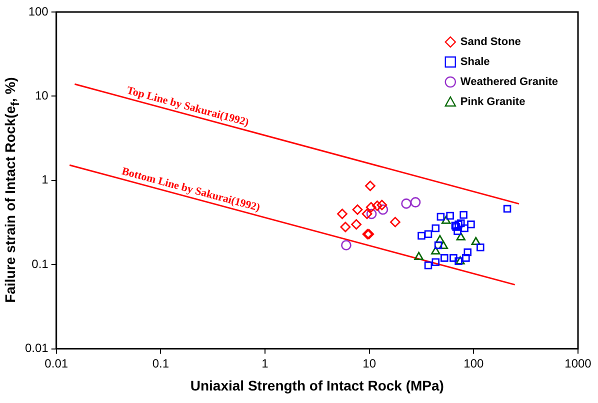  Describe the element at coordinates (45, 179) in the screenshot. I see `y-tick-label: 1` at that location.